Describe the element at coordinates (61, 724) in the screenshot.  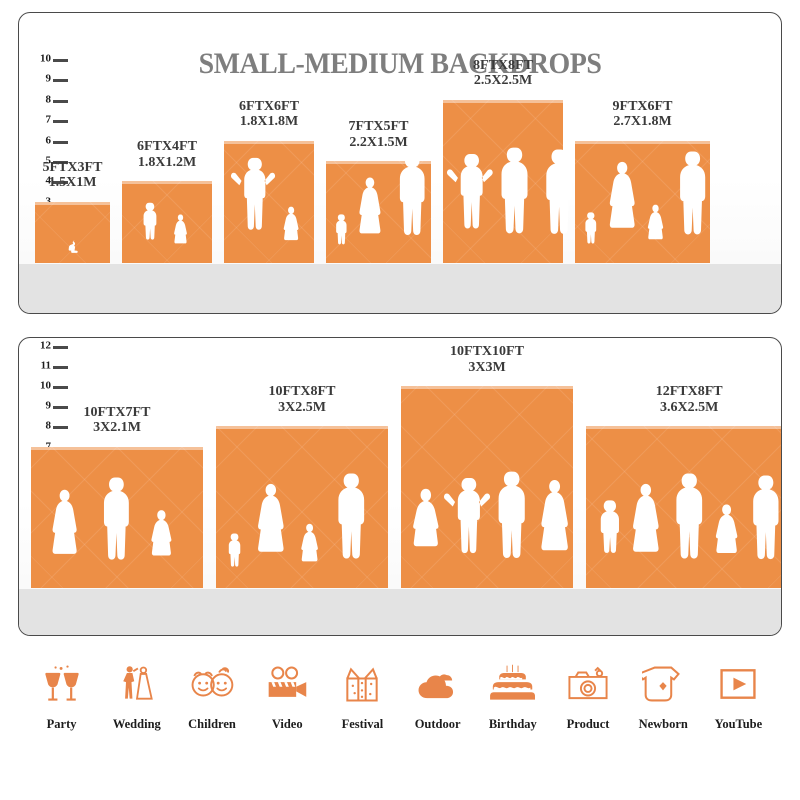
I see `use-case-label: Party` at that location.